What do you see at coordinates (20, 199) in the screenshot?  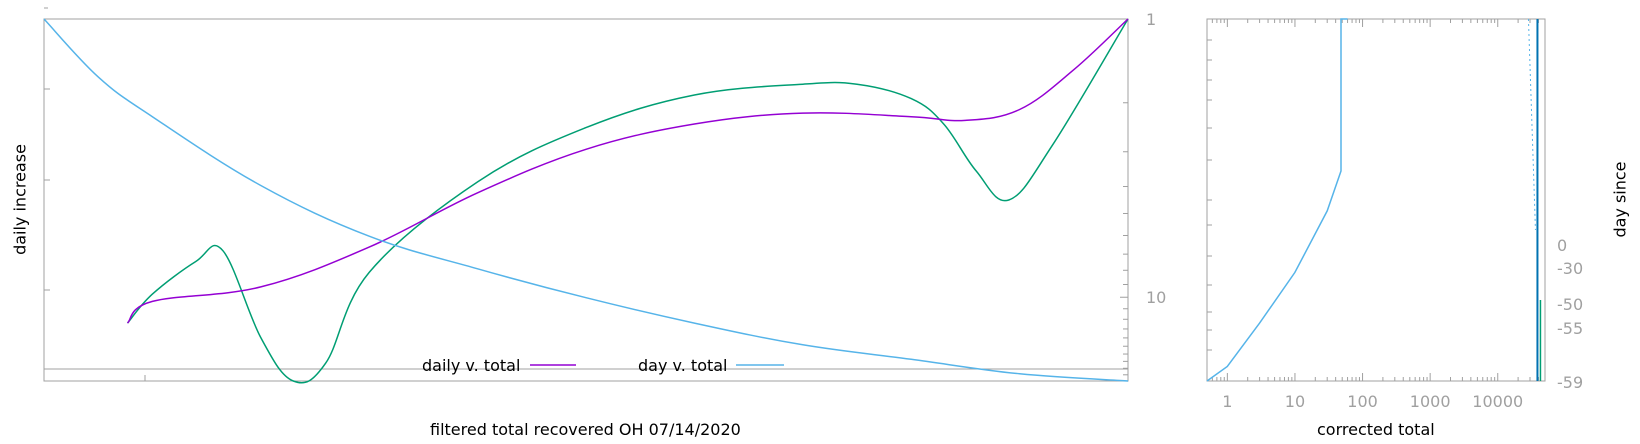 I see `left-y-axis-title: daily increase` at bounding box center [20, 199].